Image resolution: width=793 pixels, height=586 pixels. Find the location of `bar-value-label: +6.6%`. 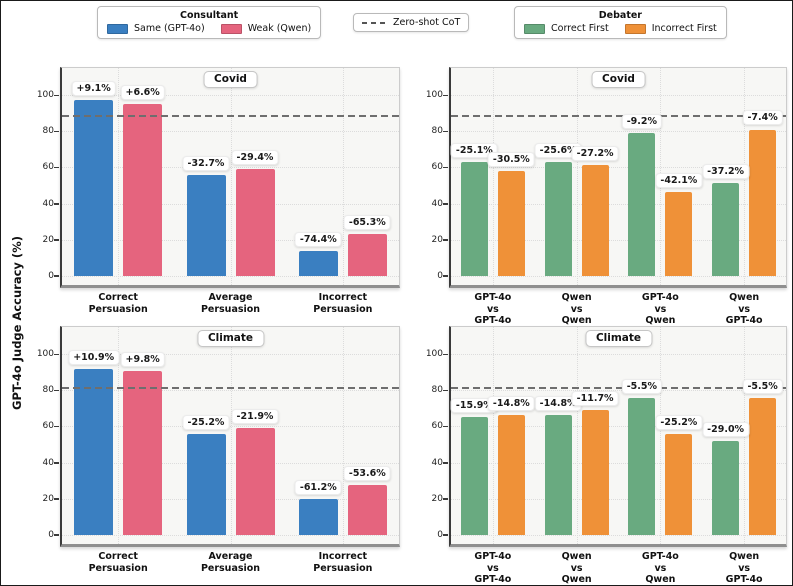

bar-value-label: +6.6% is located at coordinates (142, 93).